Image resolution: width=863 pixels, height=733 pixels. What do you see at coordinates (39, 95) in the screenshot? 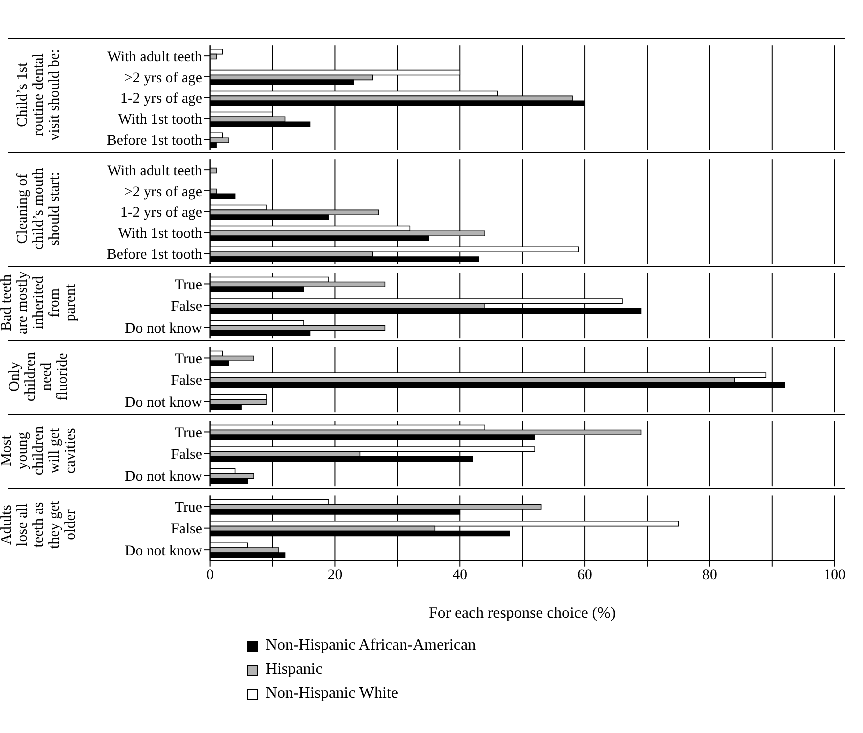
I see `text: Child’s 1st routine dental visit should be:` at bounding box center [39, 95].